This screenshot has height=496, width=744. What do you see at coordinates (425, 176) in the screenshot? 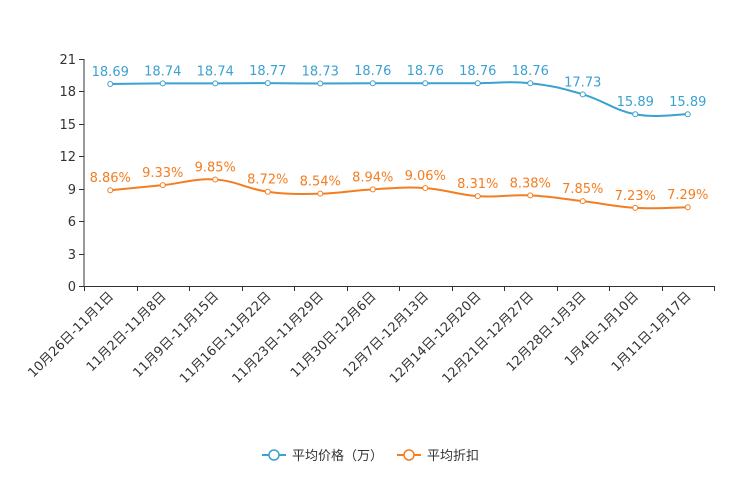
I see `data-label: 9.06%` at bounding box center [425, 176].